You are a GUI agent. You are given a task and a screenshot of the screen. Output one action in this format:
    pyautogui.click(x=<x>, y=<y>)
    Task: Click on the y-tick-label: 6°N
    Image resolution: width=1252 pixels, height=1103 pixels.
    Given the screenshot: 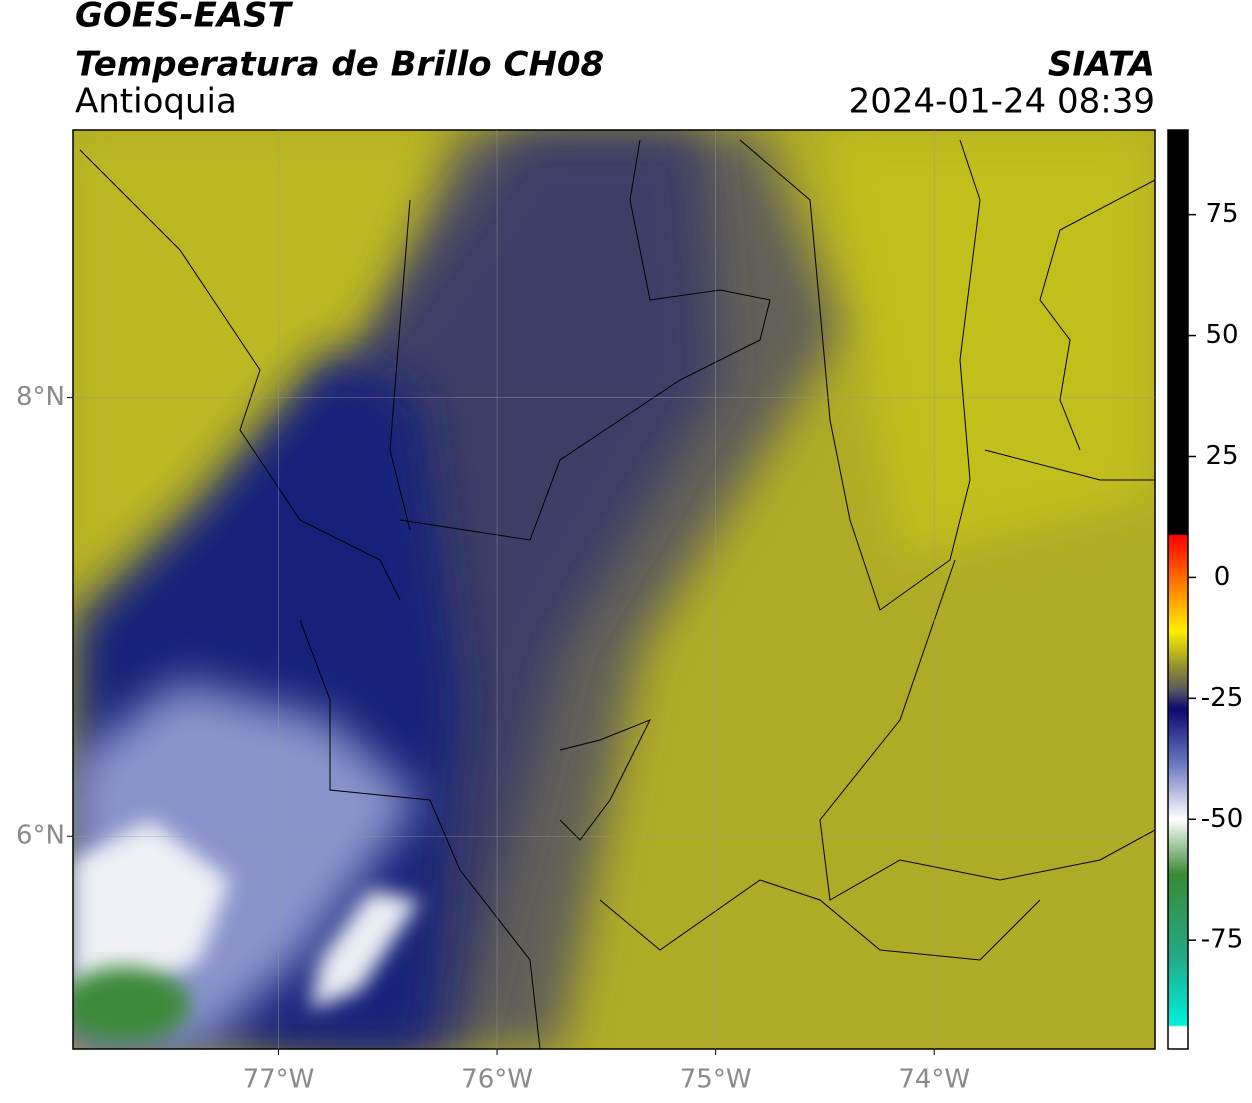 What is the action you would take?
    pyautogui.click(x=40, y=836)
    